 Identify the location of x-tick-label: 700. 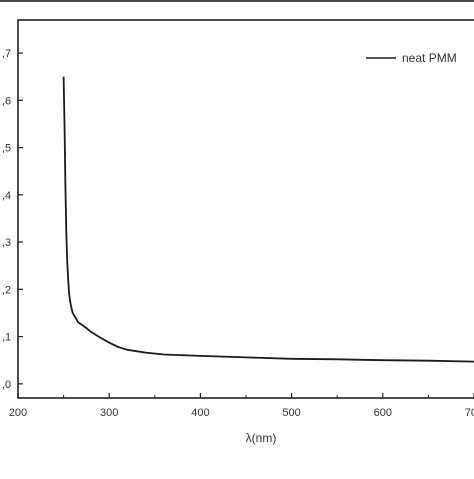
(469, 413).